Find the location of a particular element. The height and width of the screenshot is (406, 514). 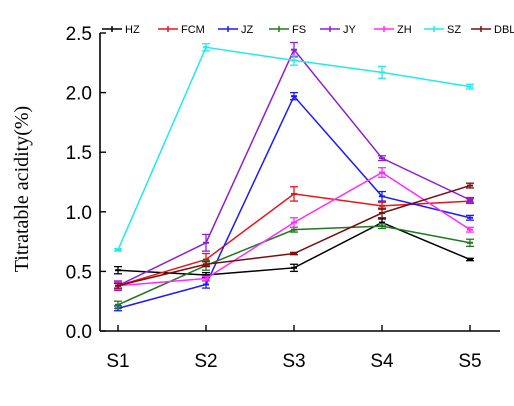

legend-label: DBL is located at coordinates (504, 30).